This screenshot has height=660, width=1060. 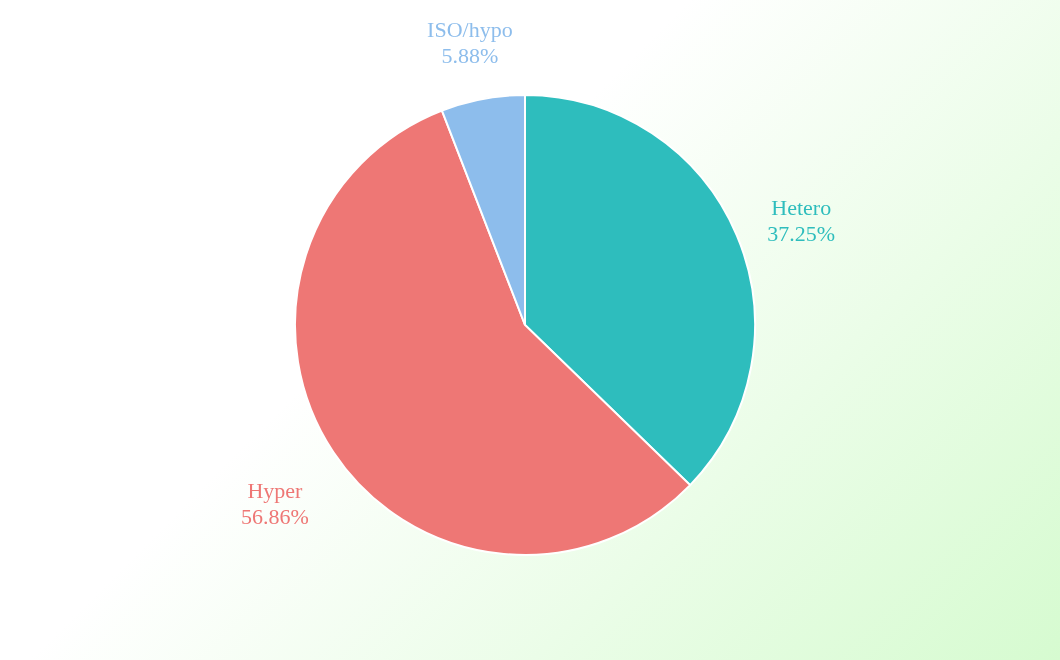 I want to click on data-label: 37.25%, so click(x=801, y=234).